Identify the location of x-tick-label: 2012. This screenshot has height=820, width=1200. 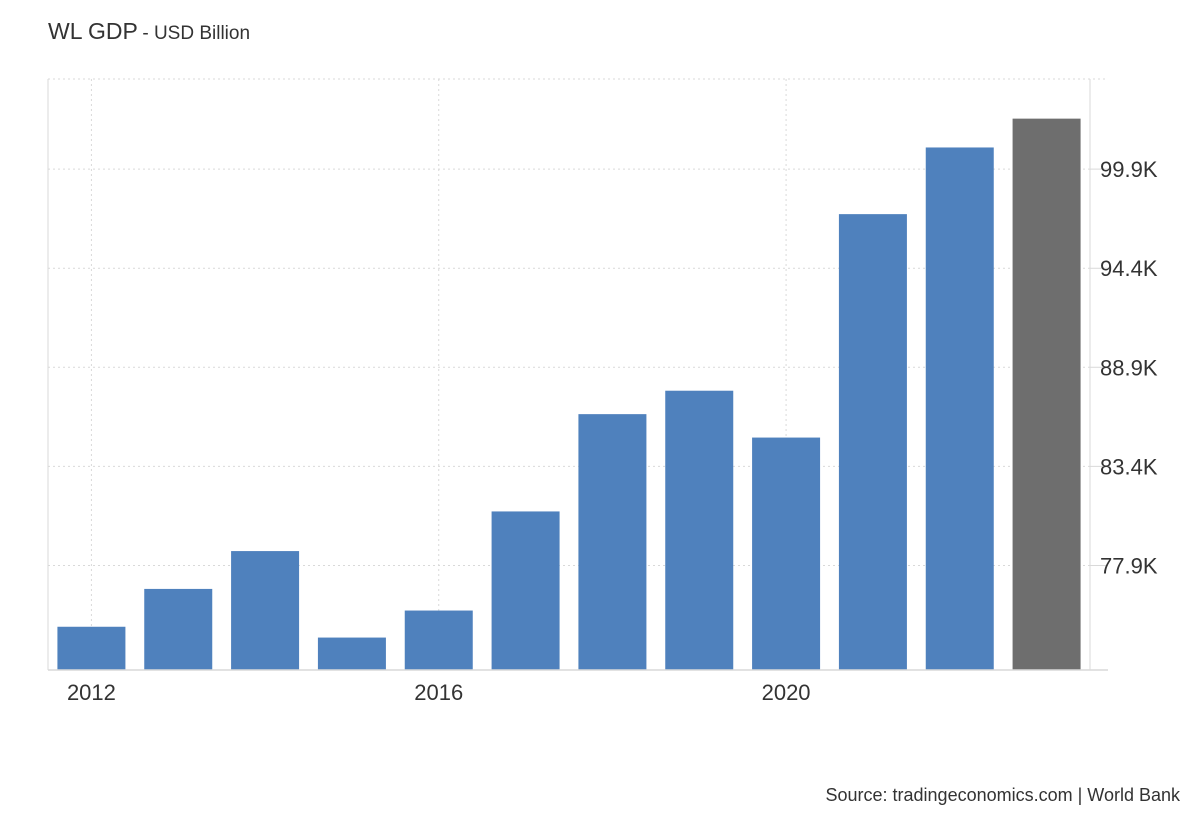
(91, 692).